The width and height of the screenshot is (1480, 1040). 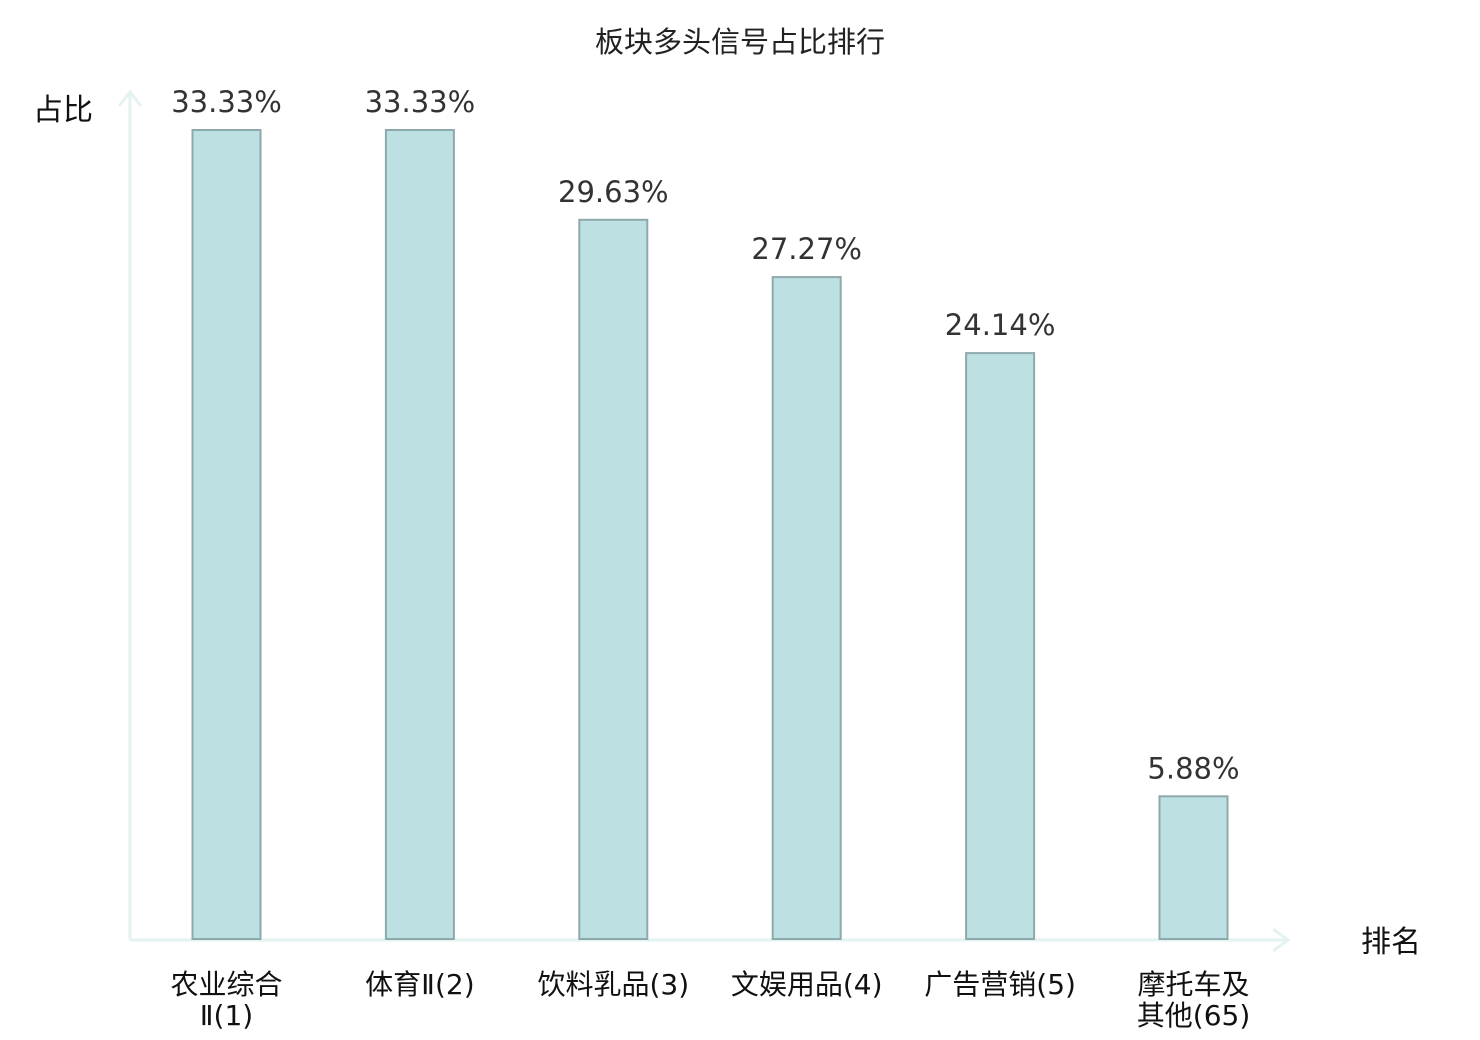 What do you see at coordinates (419, 984) in the screenshot?
I see `category-label-2: 体育Ⅱ(2)` at bounding box center [419, 984].